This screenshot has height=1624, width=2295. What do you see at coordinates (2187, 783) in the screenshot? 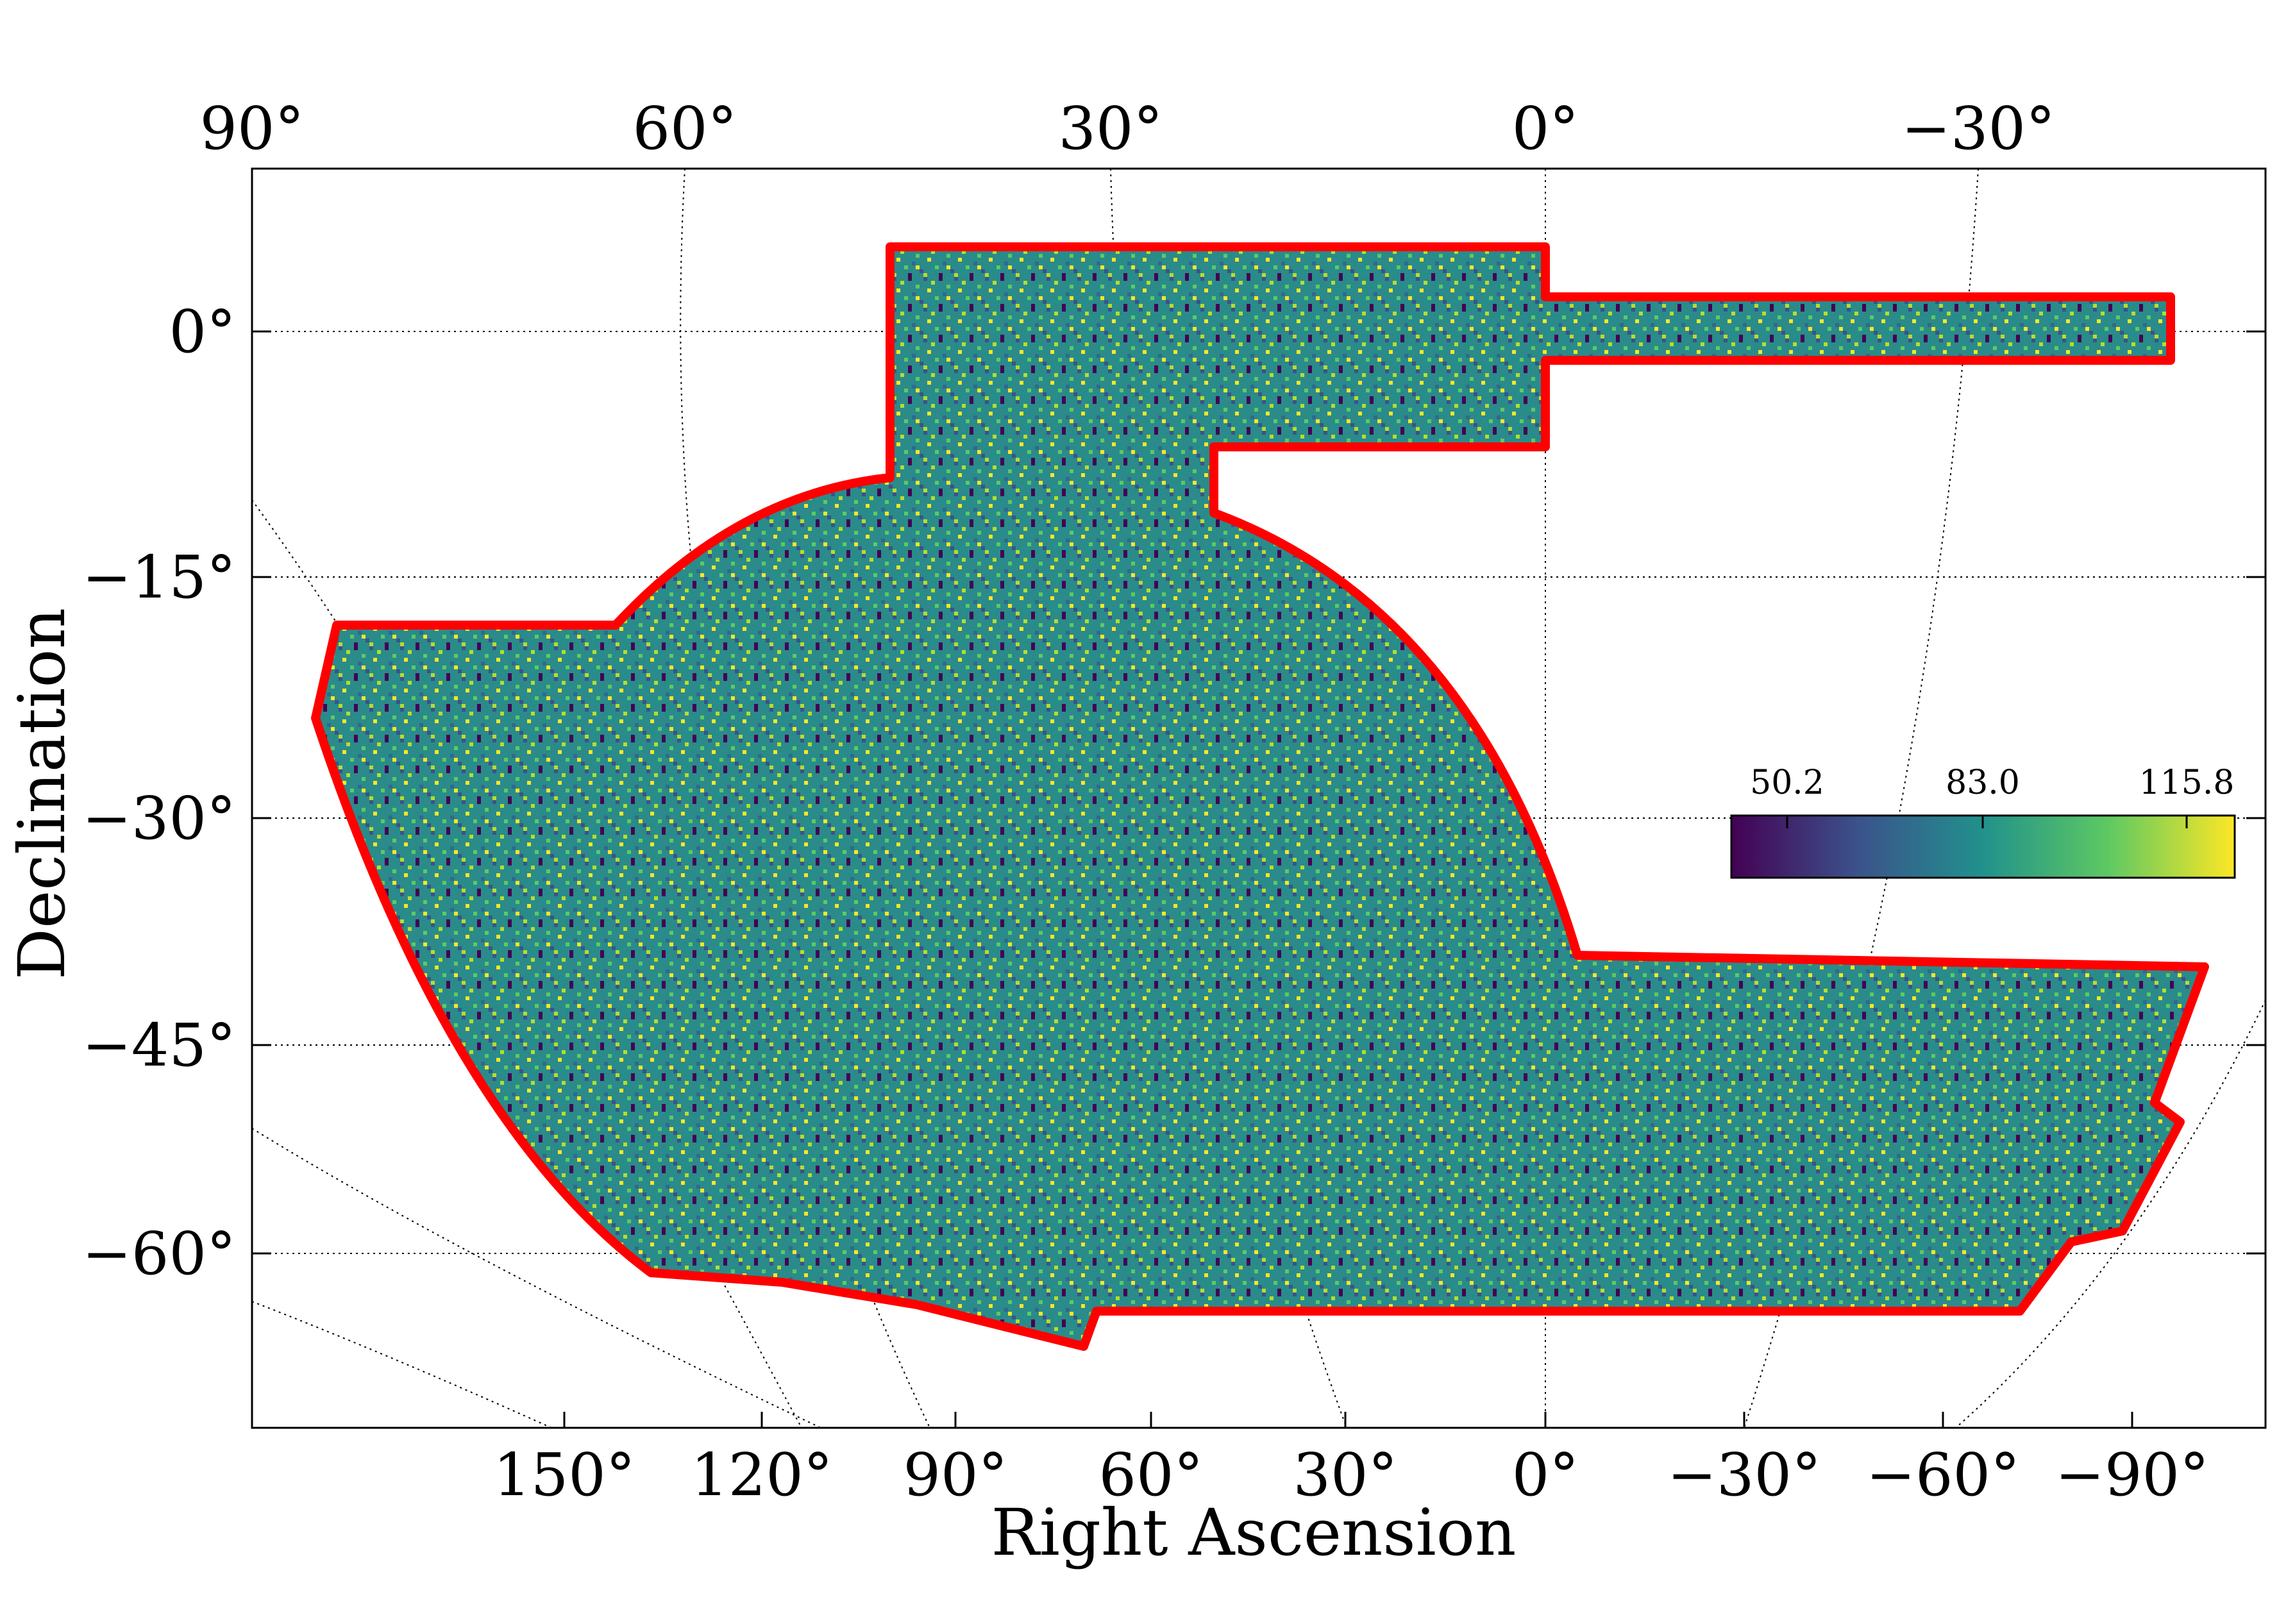
I see `colorbar-max-label: 115.8` at bounding box center [2187, 783].